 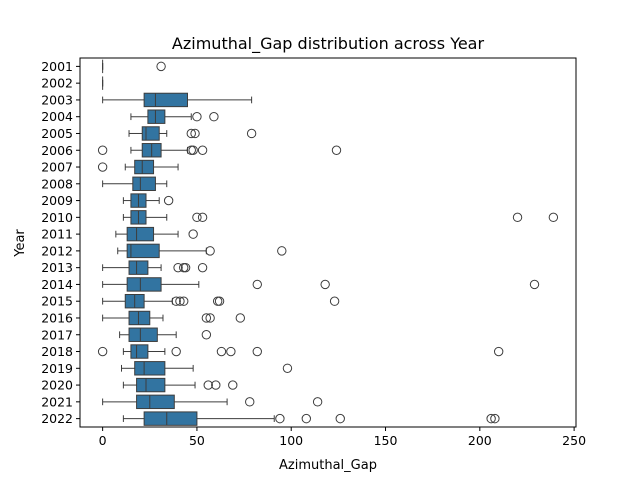 I want to click on x-tick-label: 250, so click(x=574, y=440).